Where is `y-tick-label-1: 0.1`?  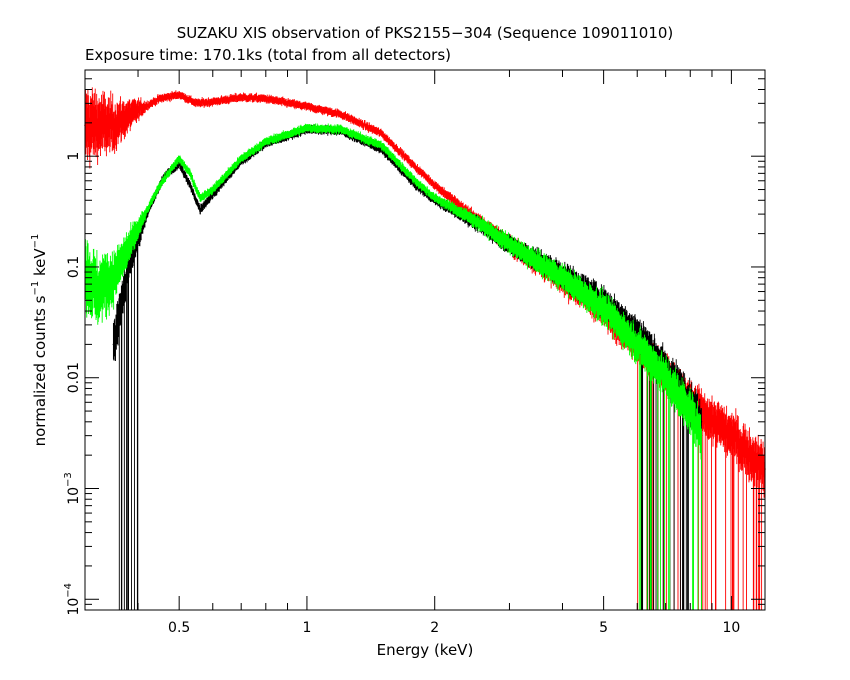 y-tick-label-1: 0.1 is located at coordinates (74, 267).